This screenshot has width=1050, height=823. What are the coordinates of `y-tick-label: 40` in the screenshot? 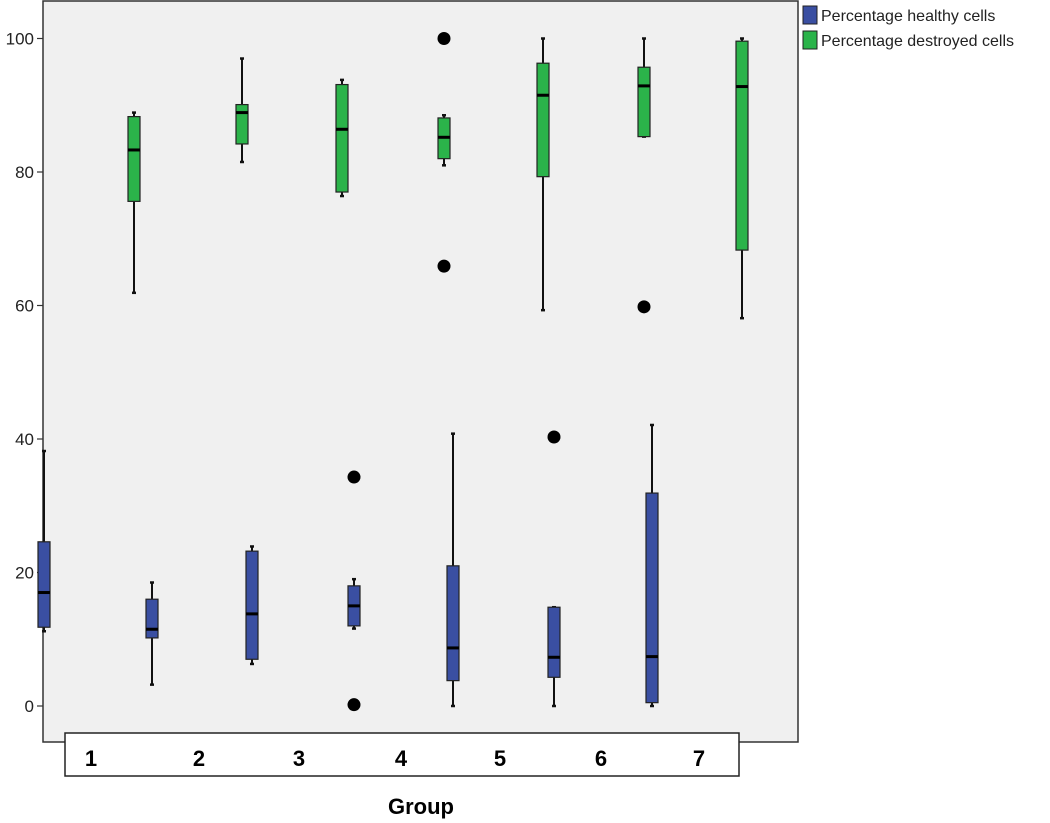 It's located at (24, 439).